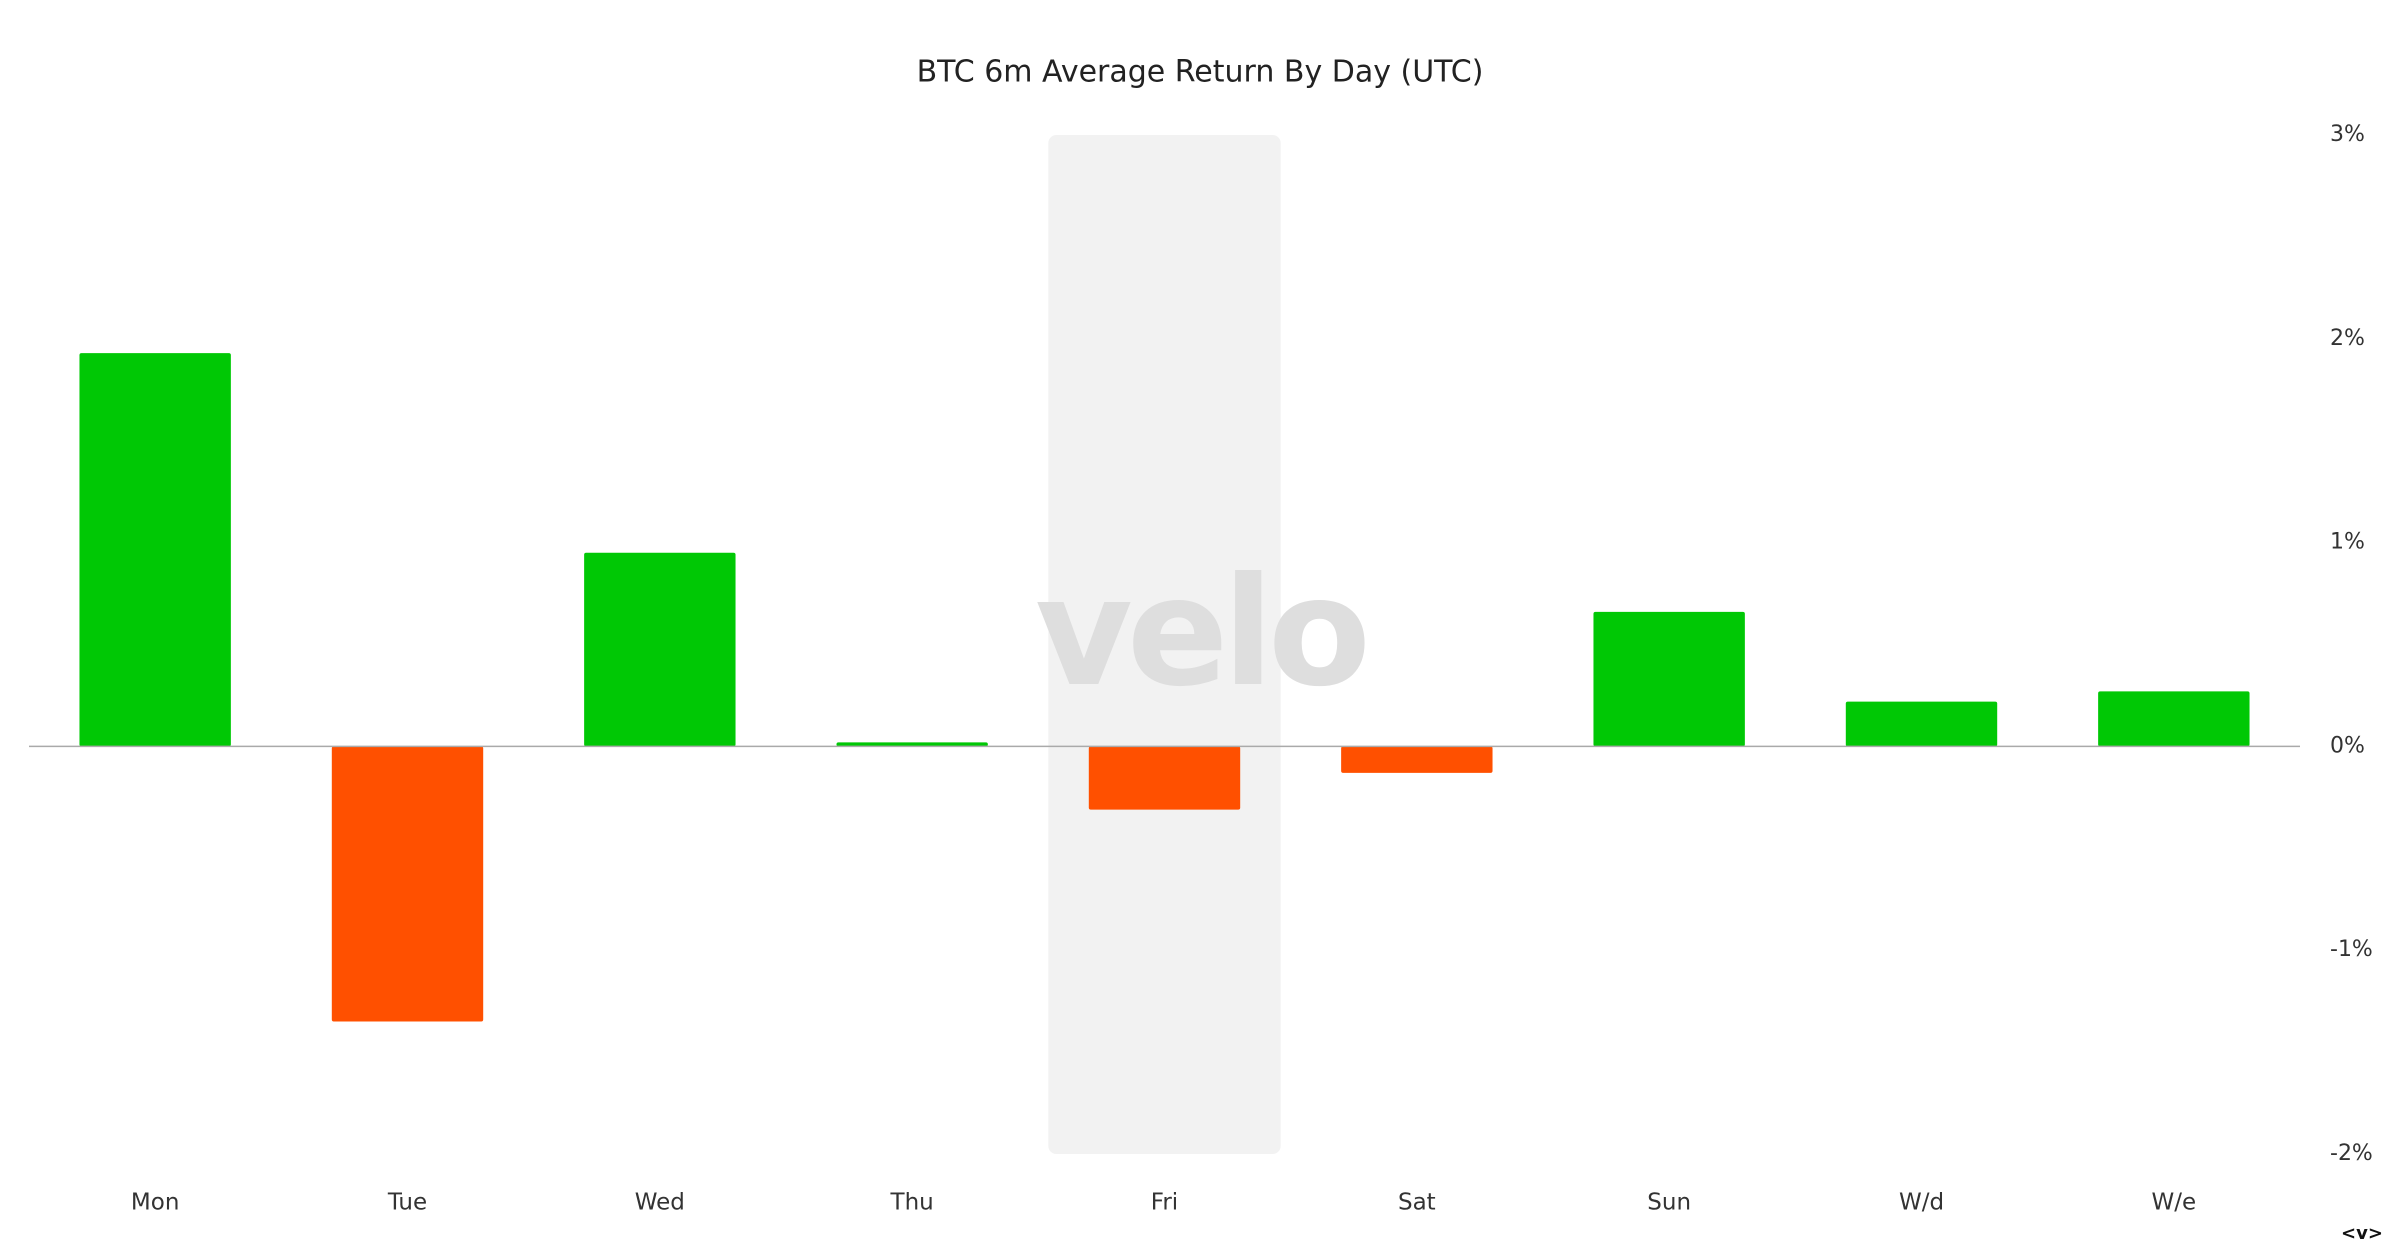 This screenshot has height=1256, width=2400. Describe the element at coordinates (2174, 1203) in the screenshot. I see `x-tick-label: W/e` at that location.